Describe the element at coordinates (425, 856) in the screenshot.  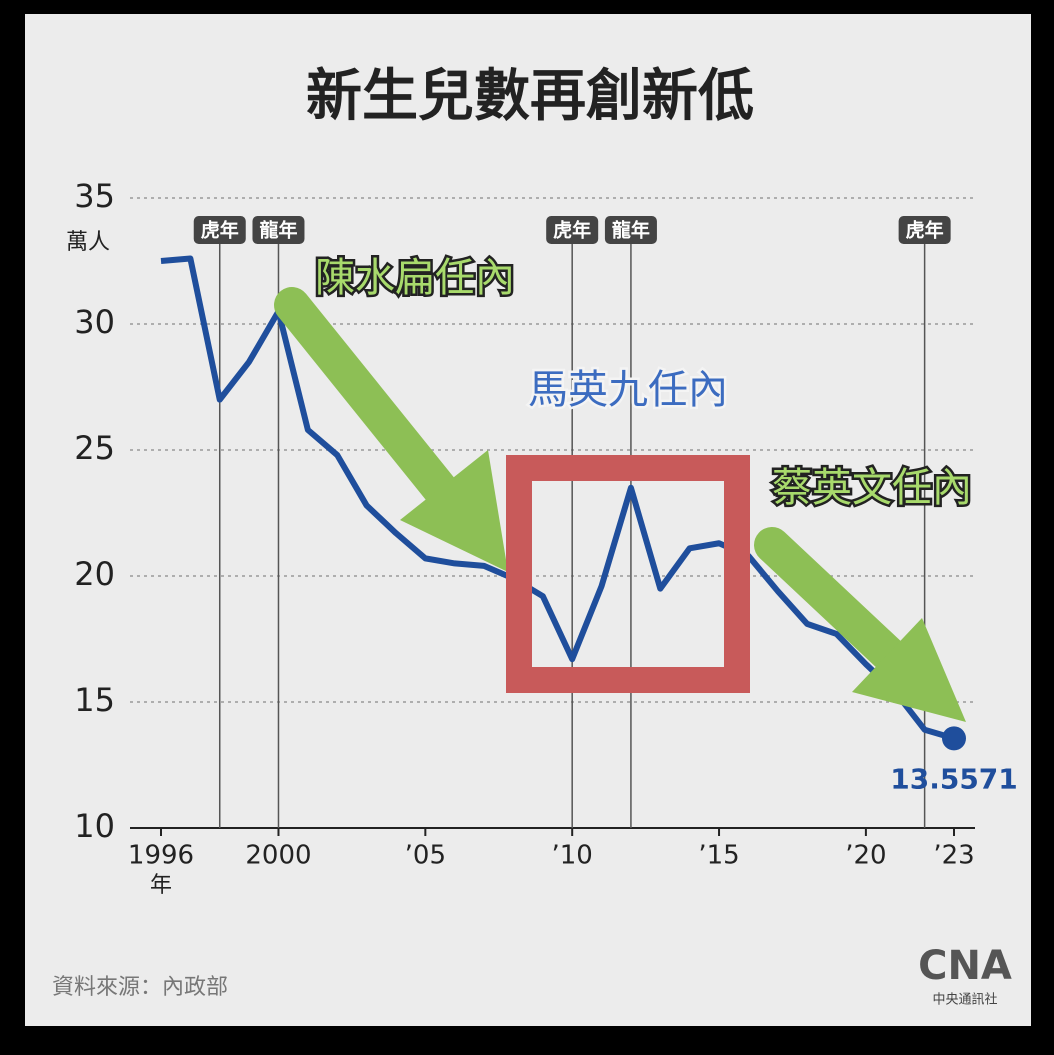
I see `x-tick-label: ’05` at that location.